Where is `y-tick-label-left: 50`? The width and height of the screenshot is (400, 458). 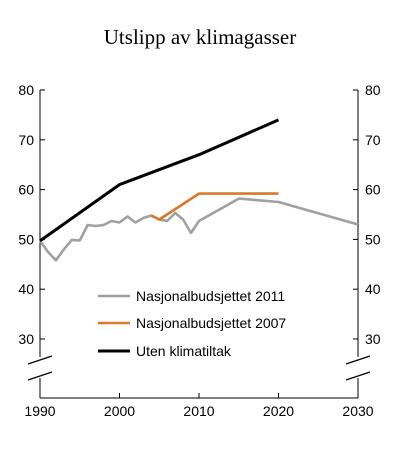
y-tick-label-left: 50 is located at coordinates (26, 239).